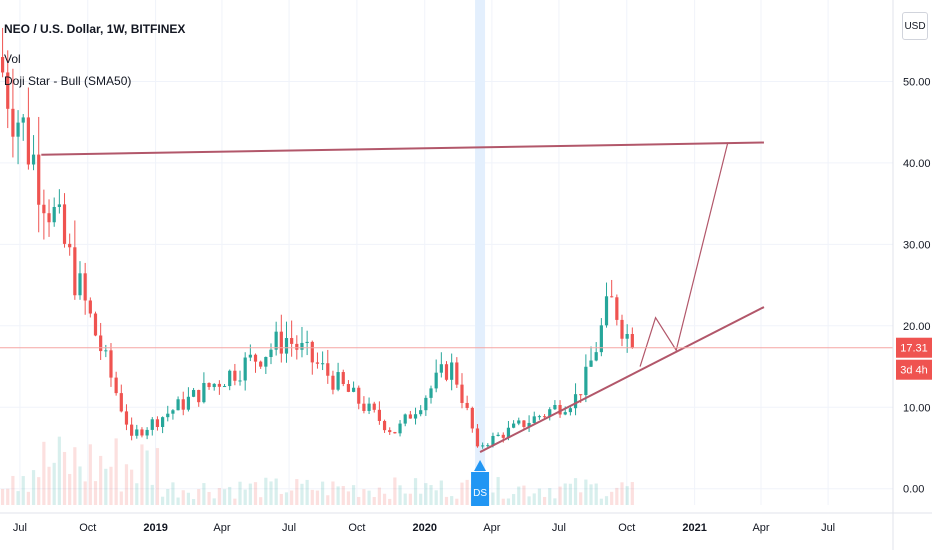  I want to click on resistance-trendline, so click(402, 148).